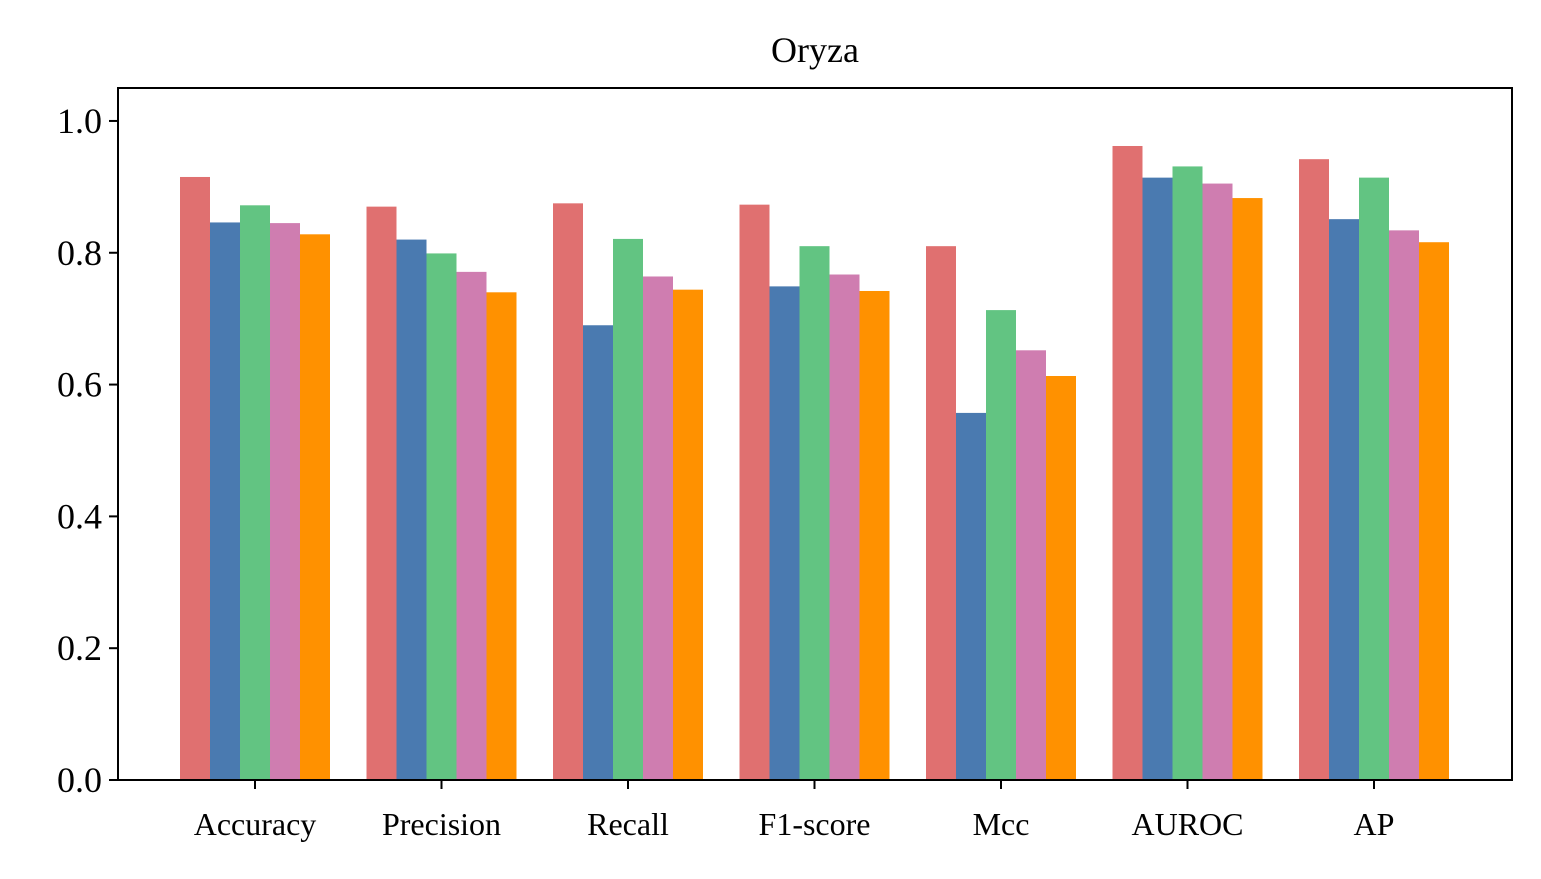  Describe the element at coordinates (79, 648) in the screenshot. I see `y-tick-label: 0.2` at that location.